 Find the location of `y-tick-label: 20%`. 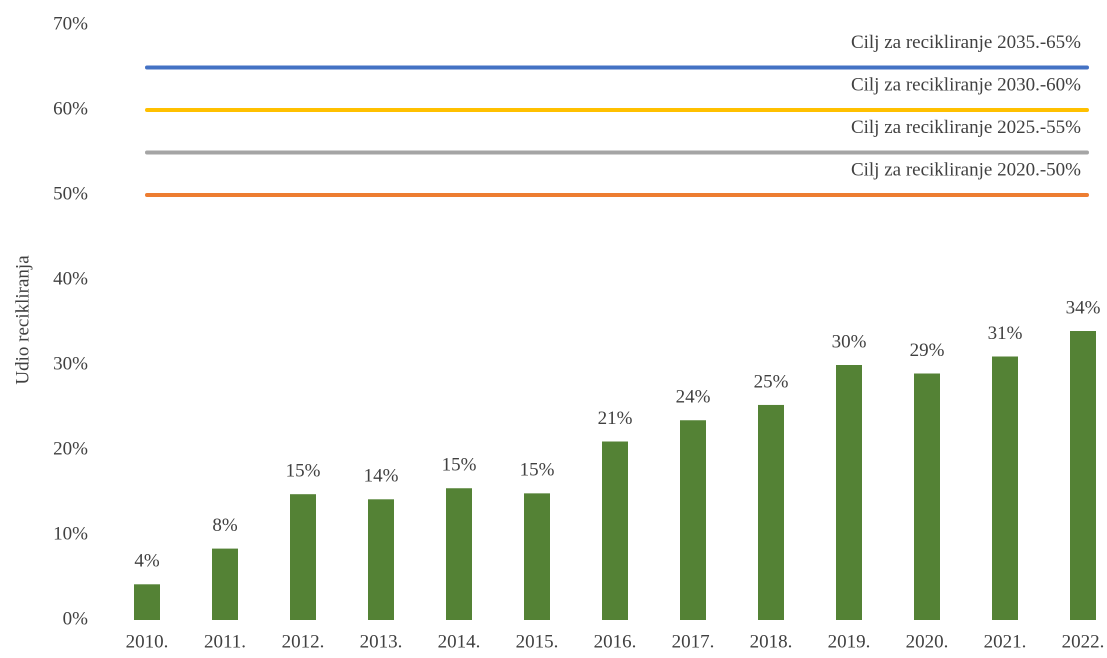

y-tick-label: 20% is located at coordinates (70, 448).